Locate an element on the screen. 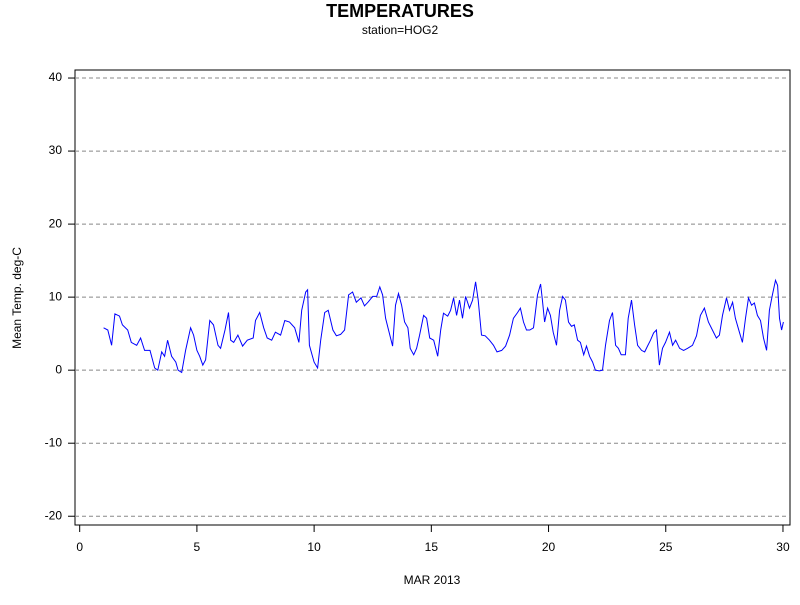 The height and width of the screenshot is (605, 800). y-tick-label: -20 is located at coordinates (54, 515).